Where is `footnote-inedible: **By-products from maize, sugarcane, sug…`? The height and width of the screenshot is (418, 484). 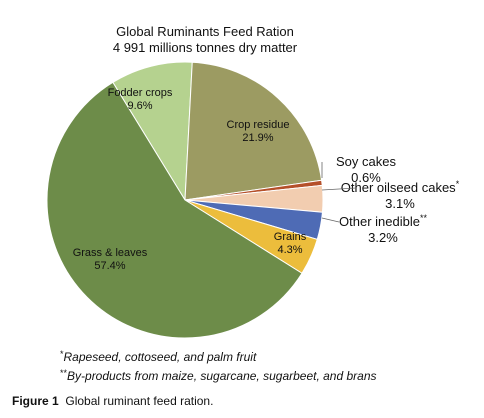
footnote-inedible: **By-products from maize, sugarcane, sug… is located at coordinates (218, 375).